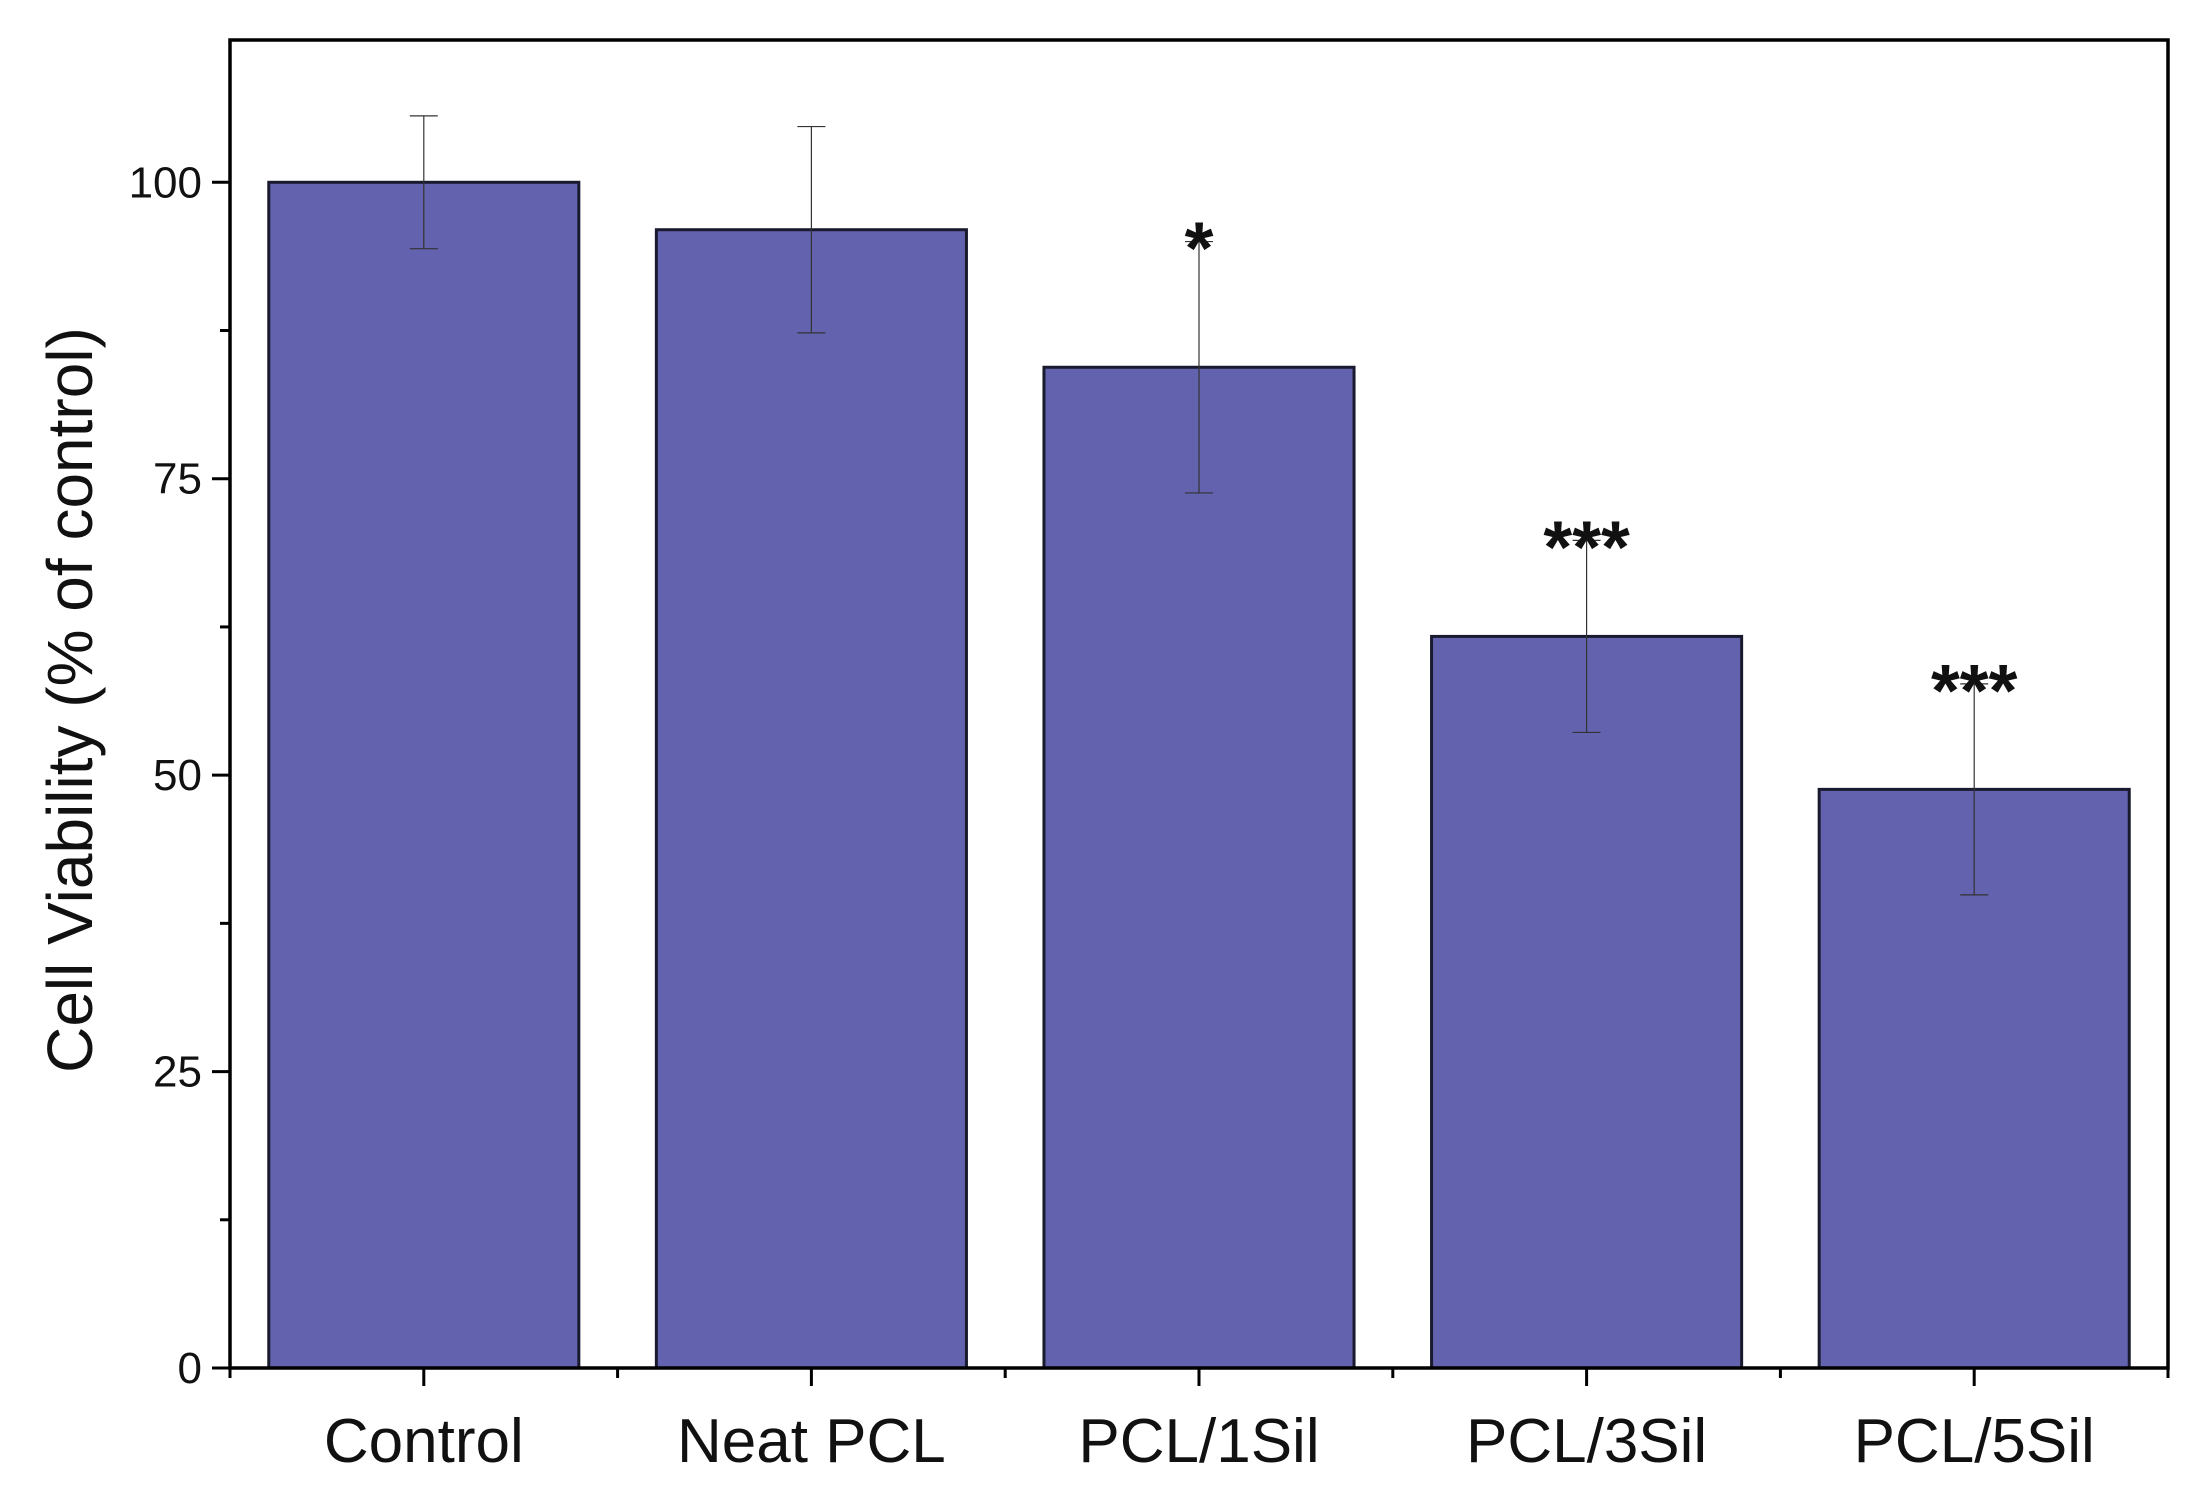 The image size is (2193, 1495). Describe the element at coordinates (165, 182) in the screenshot. I see `y-tick-label: 100` at that location.